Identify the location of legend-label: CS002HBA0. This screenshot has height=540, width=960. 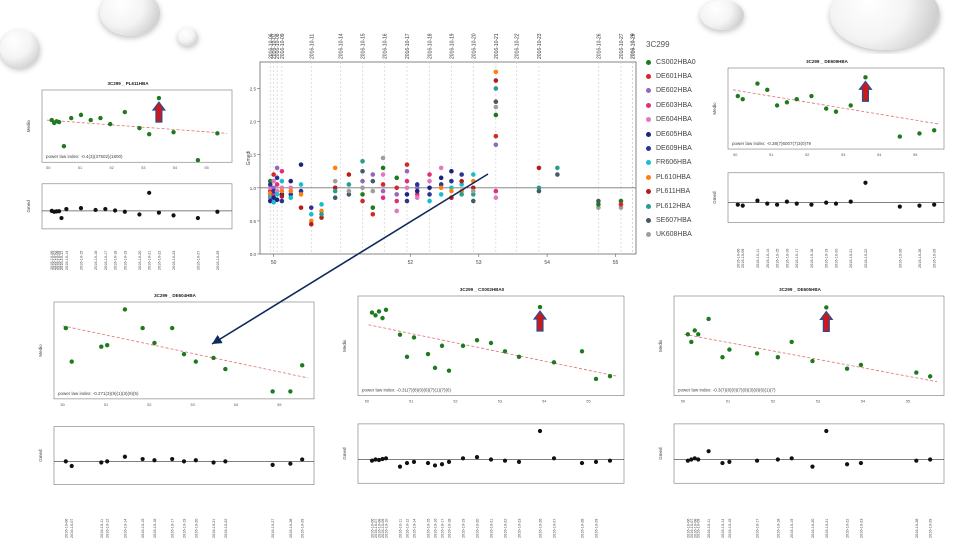
(676, 62).